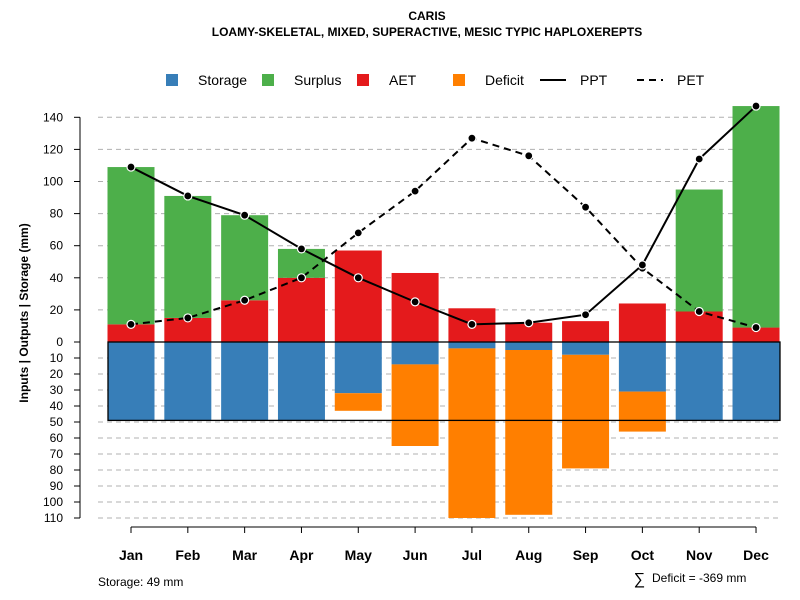 This screenshot has width=800, height=600. Describe the element at coordinates (358, 296) in the screenshot. I see `bar-aet-may` at that location.